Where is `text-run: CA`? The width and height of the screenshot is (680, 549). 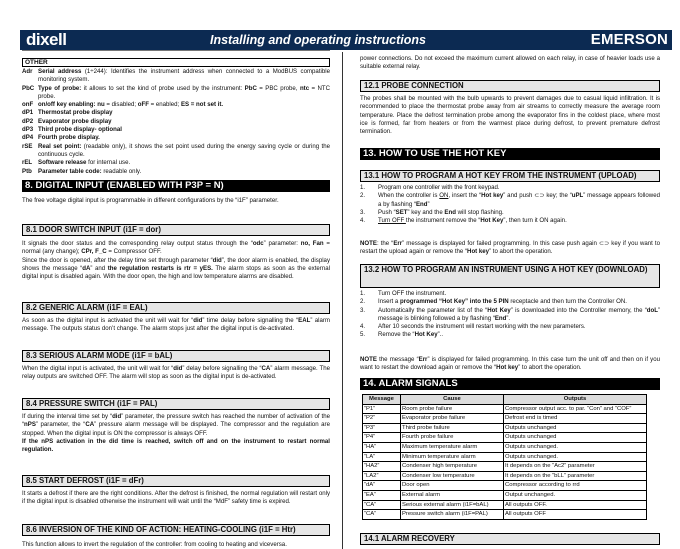 text-run: CA is located at coordinates (90, 425).